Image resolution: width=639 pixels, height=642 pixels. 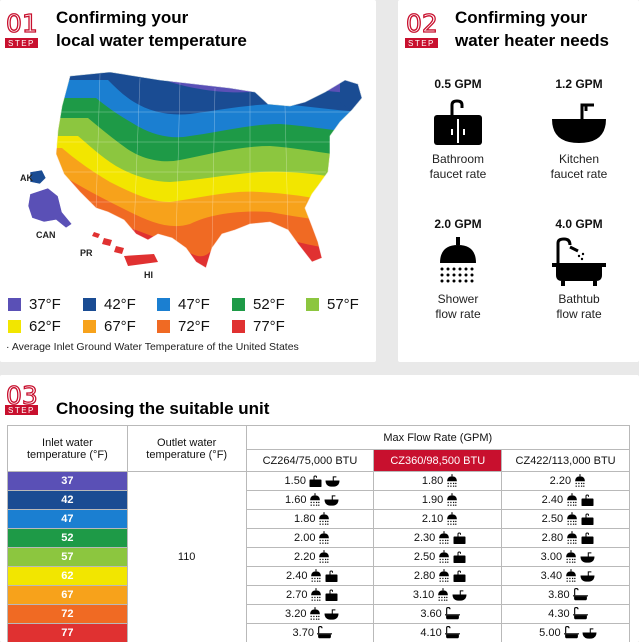 I want to click on flow-rate-value: 3.40, so click(x=551, y=576).